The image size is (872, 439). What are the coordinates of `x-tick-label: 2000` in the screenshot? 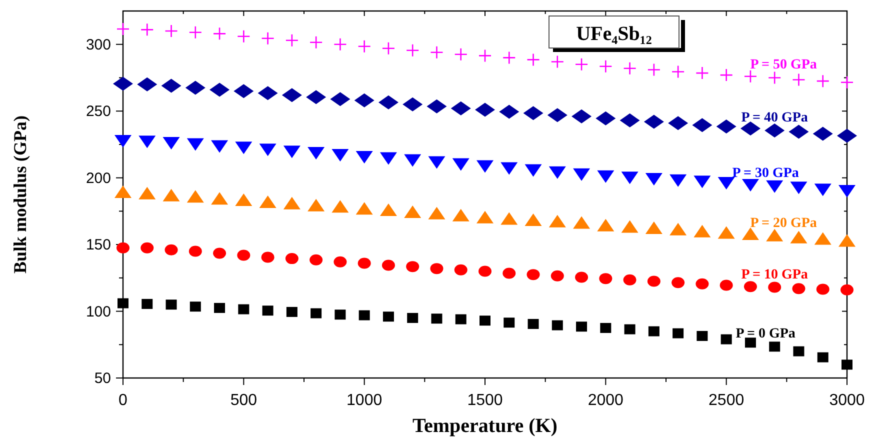 It's located at (606, 400).